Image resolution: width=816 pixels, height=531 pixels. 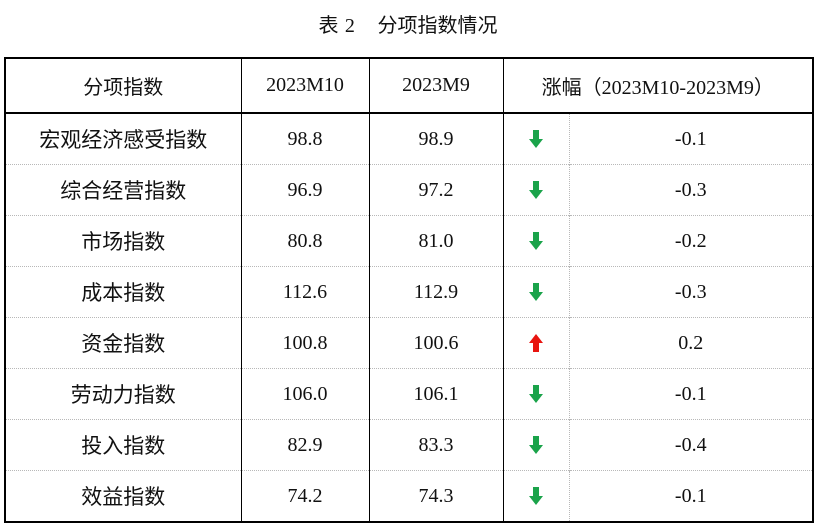 What do you see at coordinates (349, 26) in the screenshot?
I see `caption-number: 2` at bounding box center [349, 26].